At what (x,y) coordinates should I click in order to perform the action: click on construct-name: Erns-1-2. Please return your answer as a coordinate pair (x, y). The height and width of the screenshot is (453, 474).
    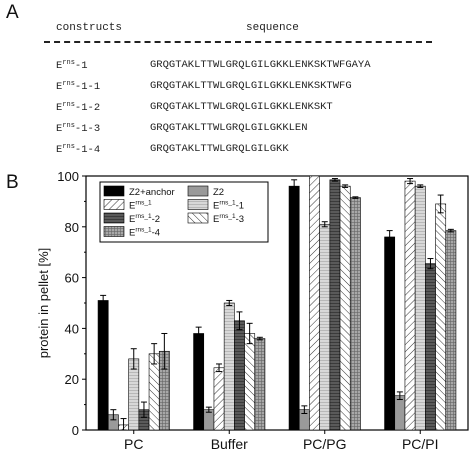
    Looking at the image, I should click on (78, 107).